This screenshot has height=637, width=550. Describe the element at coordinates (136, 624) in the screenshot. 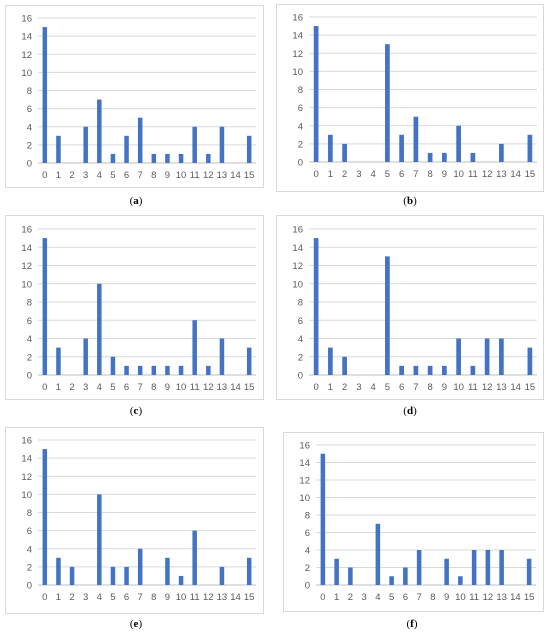

I see `caption-e: (e)` at that location.